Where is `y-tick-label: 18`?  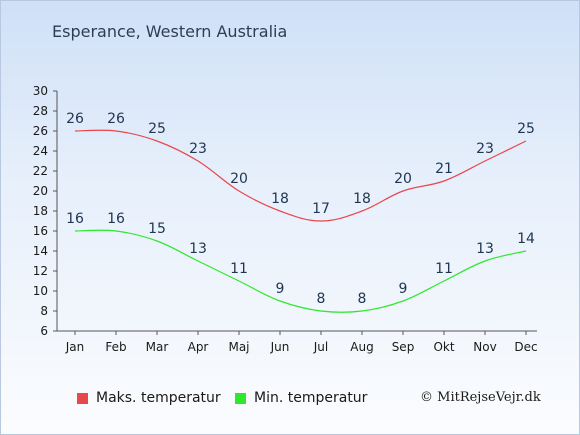 y-tick-label: 18 is located at coordinates (40, 211).